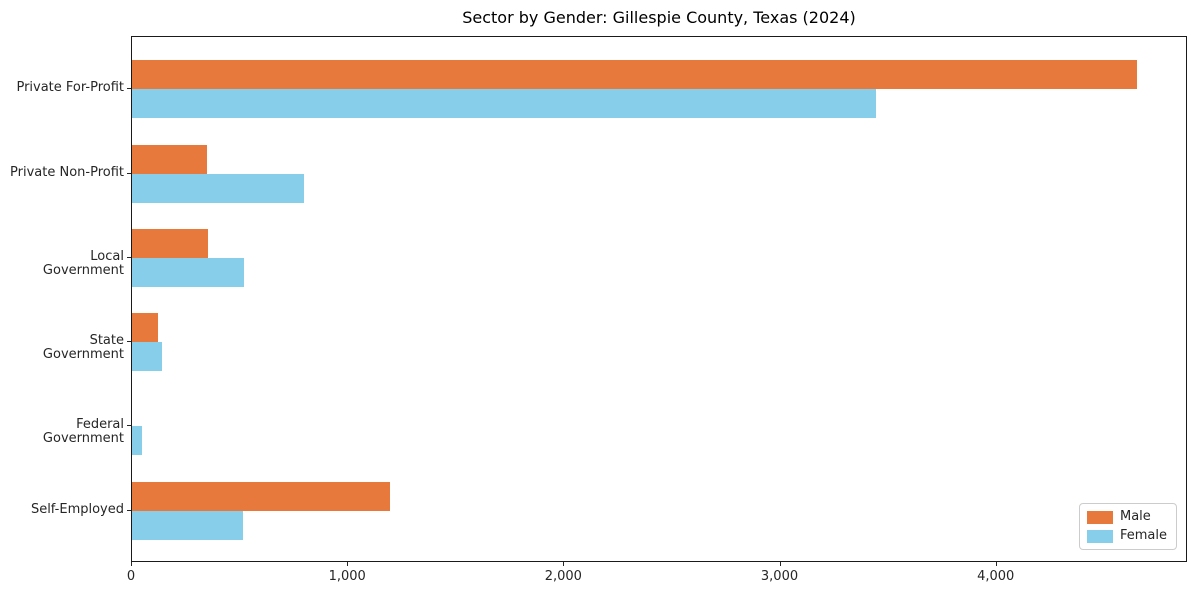 This screenshot has width=1200, height=600. What do you see at coordinates (169, 159) in the screenshot?
I see `bar-private-non-profit-male` at bounding box center [169, 159].